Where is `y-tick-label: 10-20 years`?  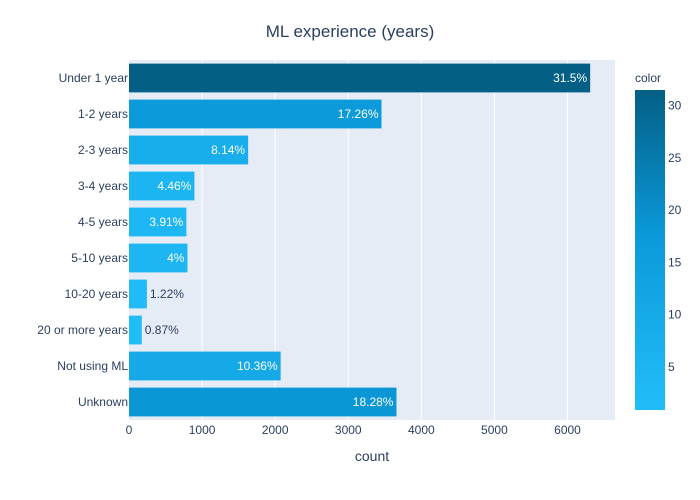 y-tick-label: 10-20 years is located at coordinates (96, 294).